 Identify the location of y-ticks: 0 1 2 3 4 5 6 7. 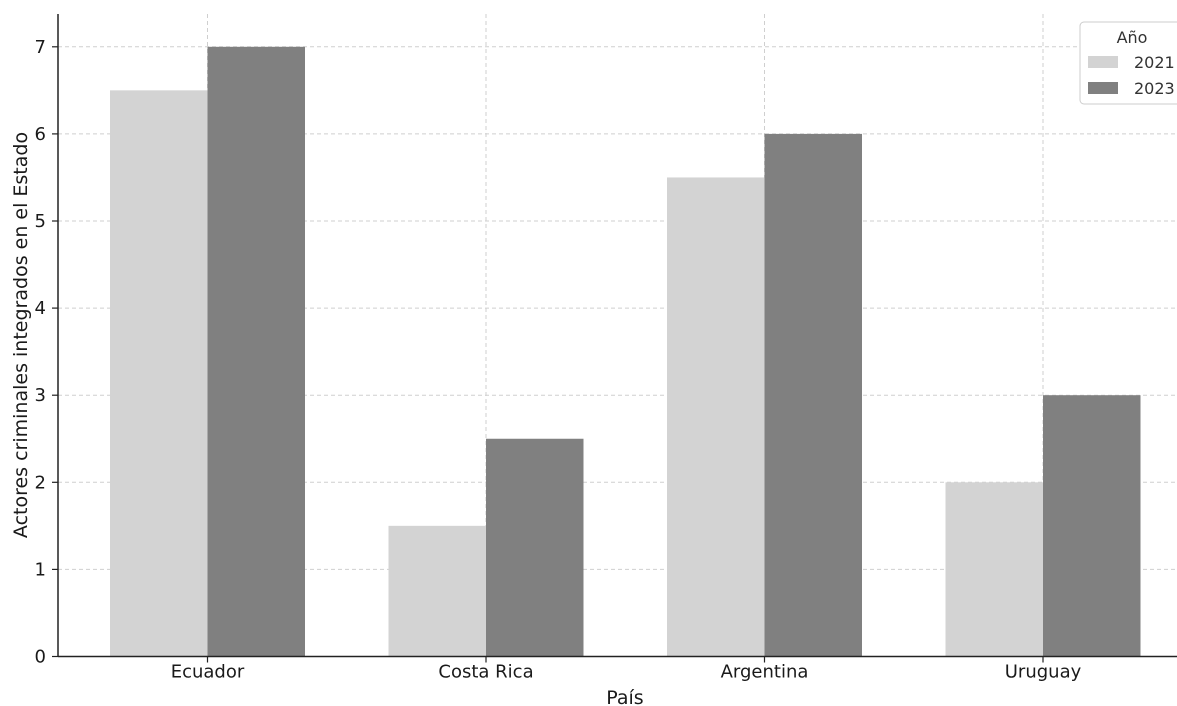
(46, 352).